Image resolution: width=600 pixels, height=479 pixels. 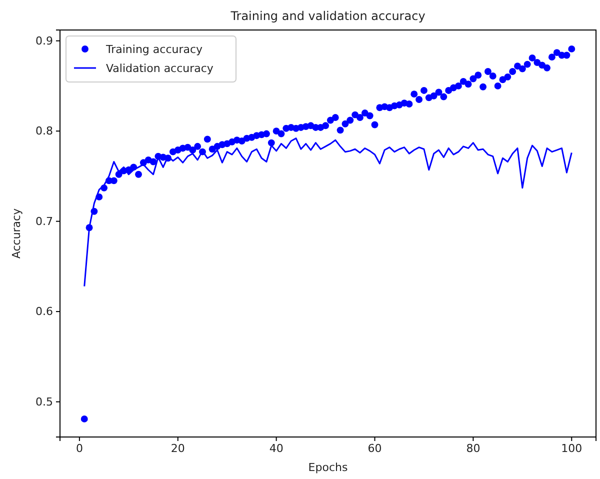 I want to click on x-tick-label: 100, so click(x=571, y=448).